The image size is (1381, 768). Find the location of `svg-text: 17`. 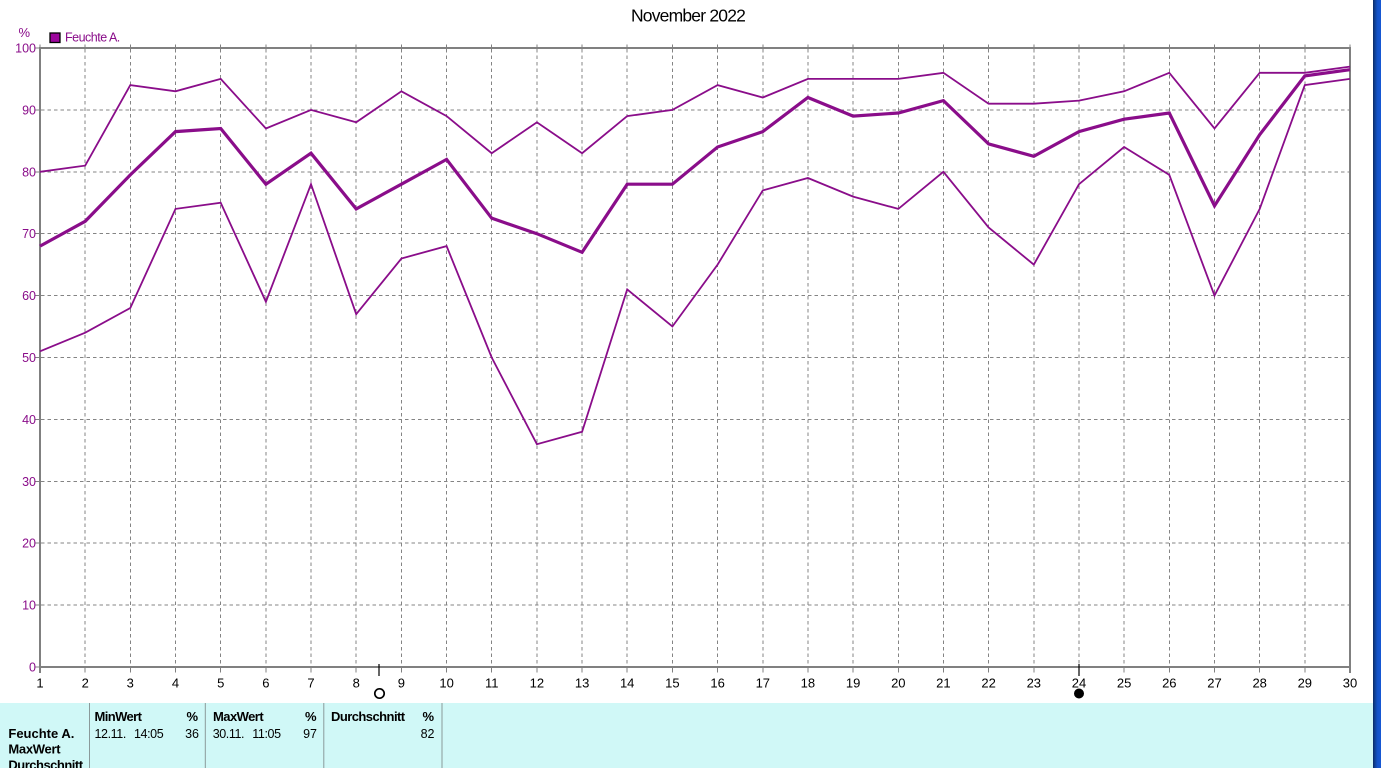

svg-text: 17 is located at coordinates (763, 683).